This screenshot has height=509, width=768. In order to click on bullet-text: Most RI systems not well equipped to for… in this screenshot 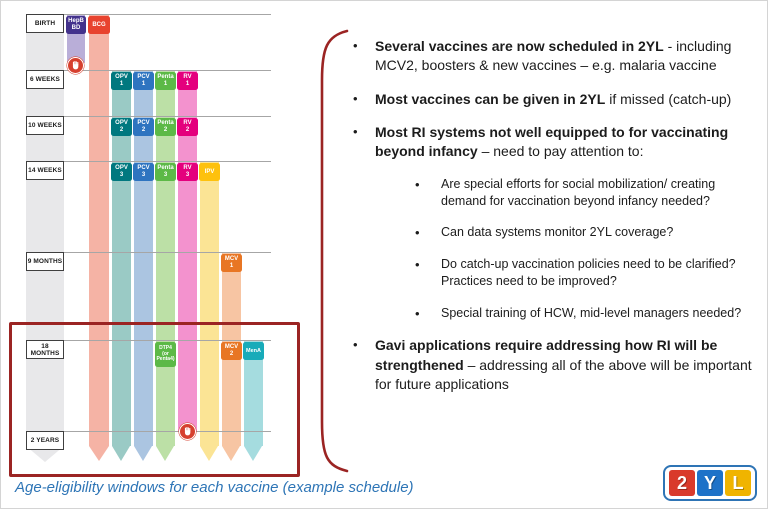, I will do `click(552, 141)`.